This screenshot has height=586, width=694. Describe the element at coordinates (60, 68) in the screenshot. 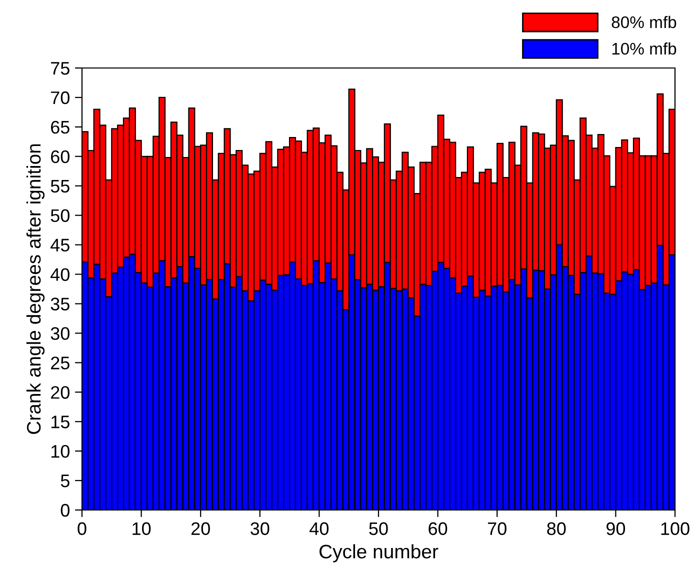

I see `y-tick-label: 75` at that location.